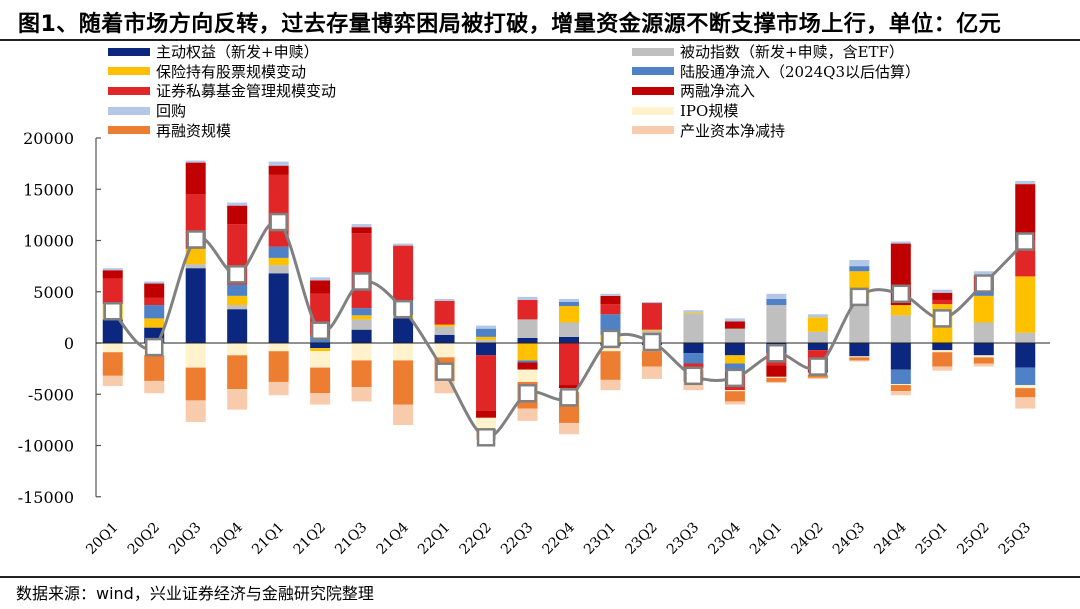 The width and height of the screenshot is (1080, 609). Describe the element at coordinates (641, 539) in the screenshot. I see `x-tick-label: 23Q2` at that location.